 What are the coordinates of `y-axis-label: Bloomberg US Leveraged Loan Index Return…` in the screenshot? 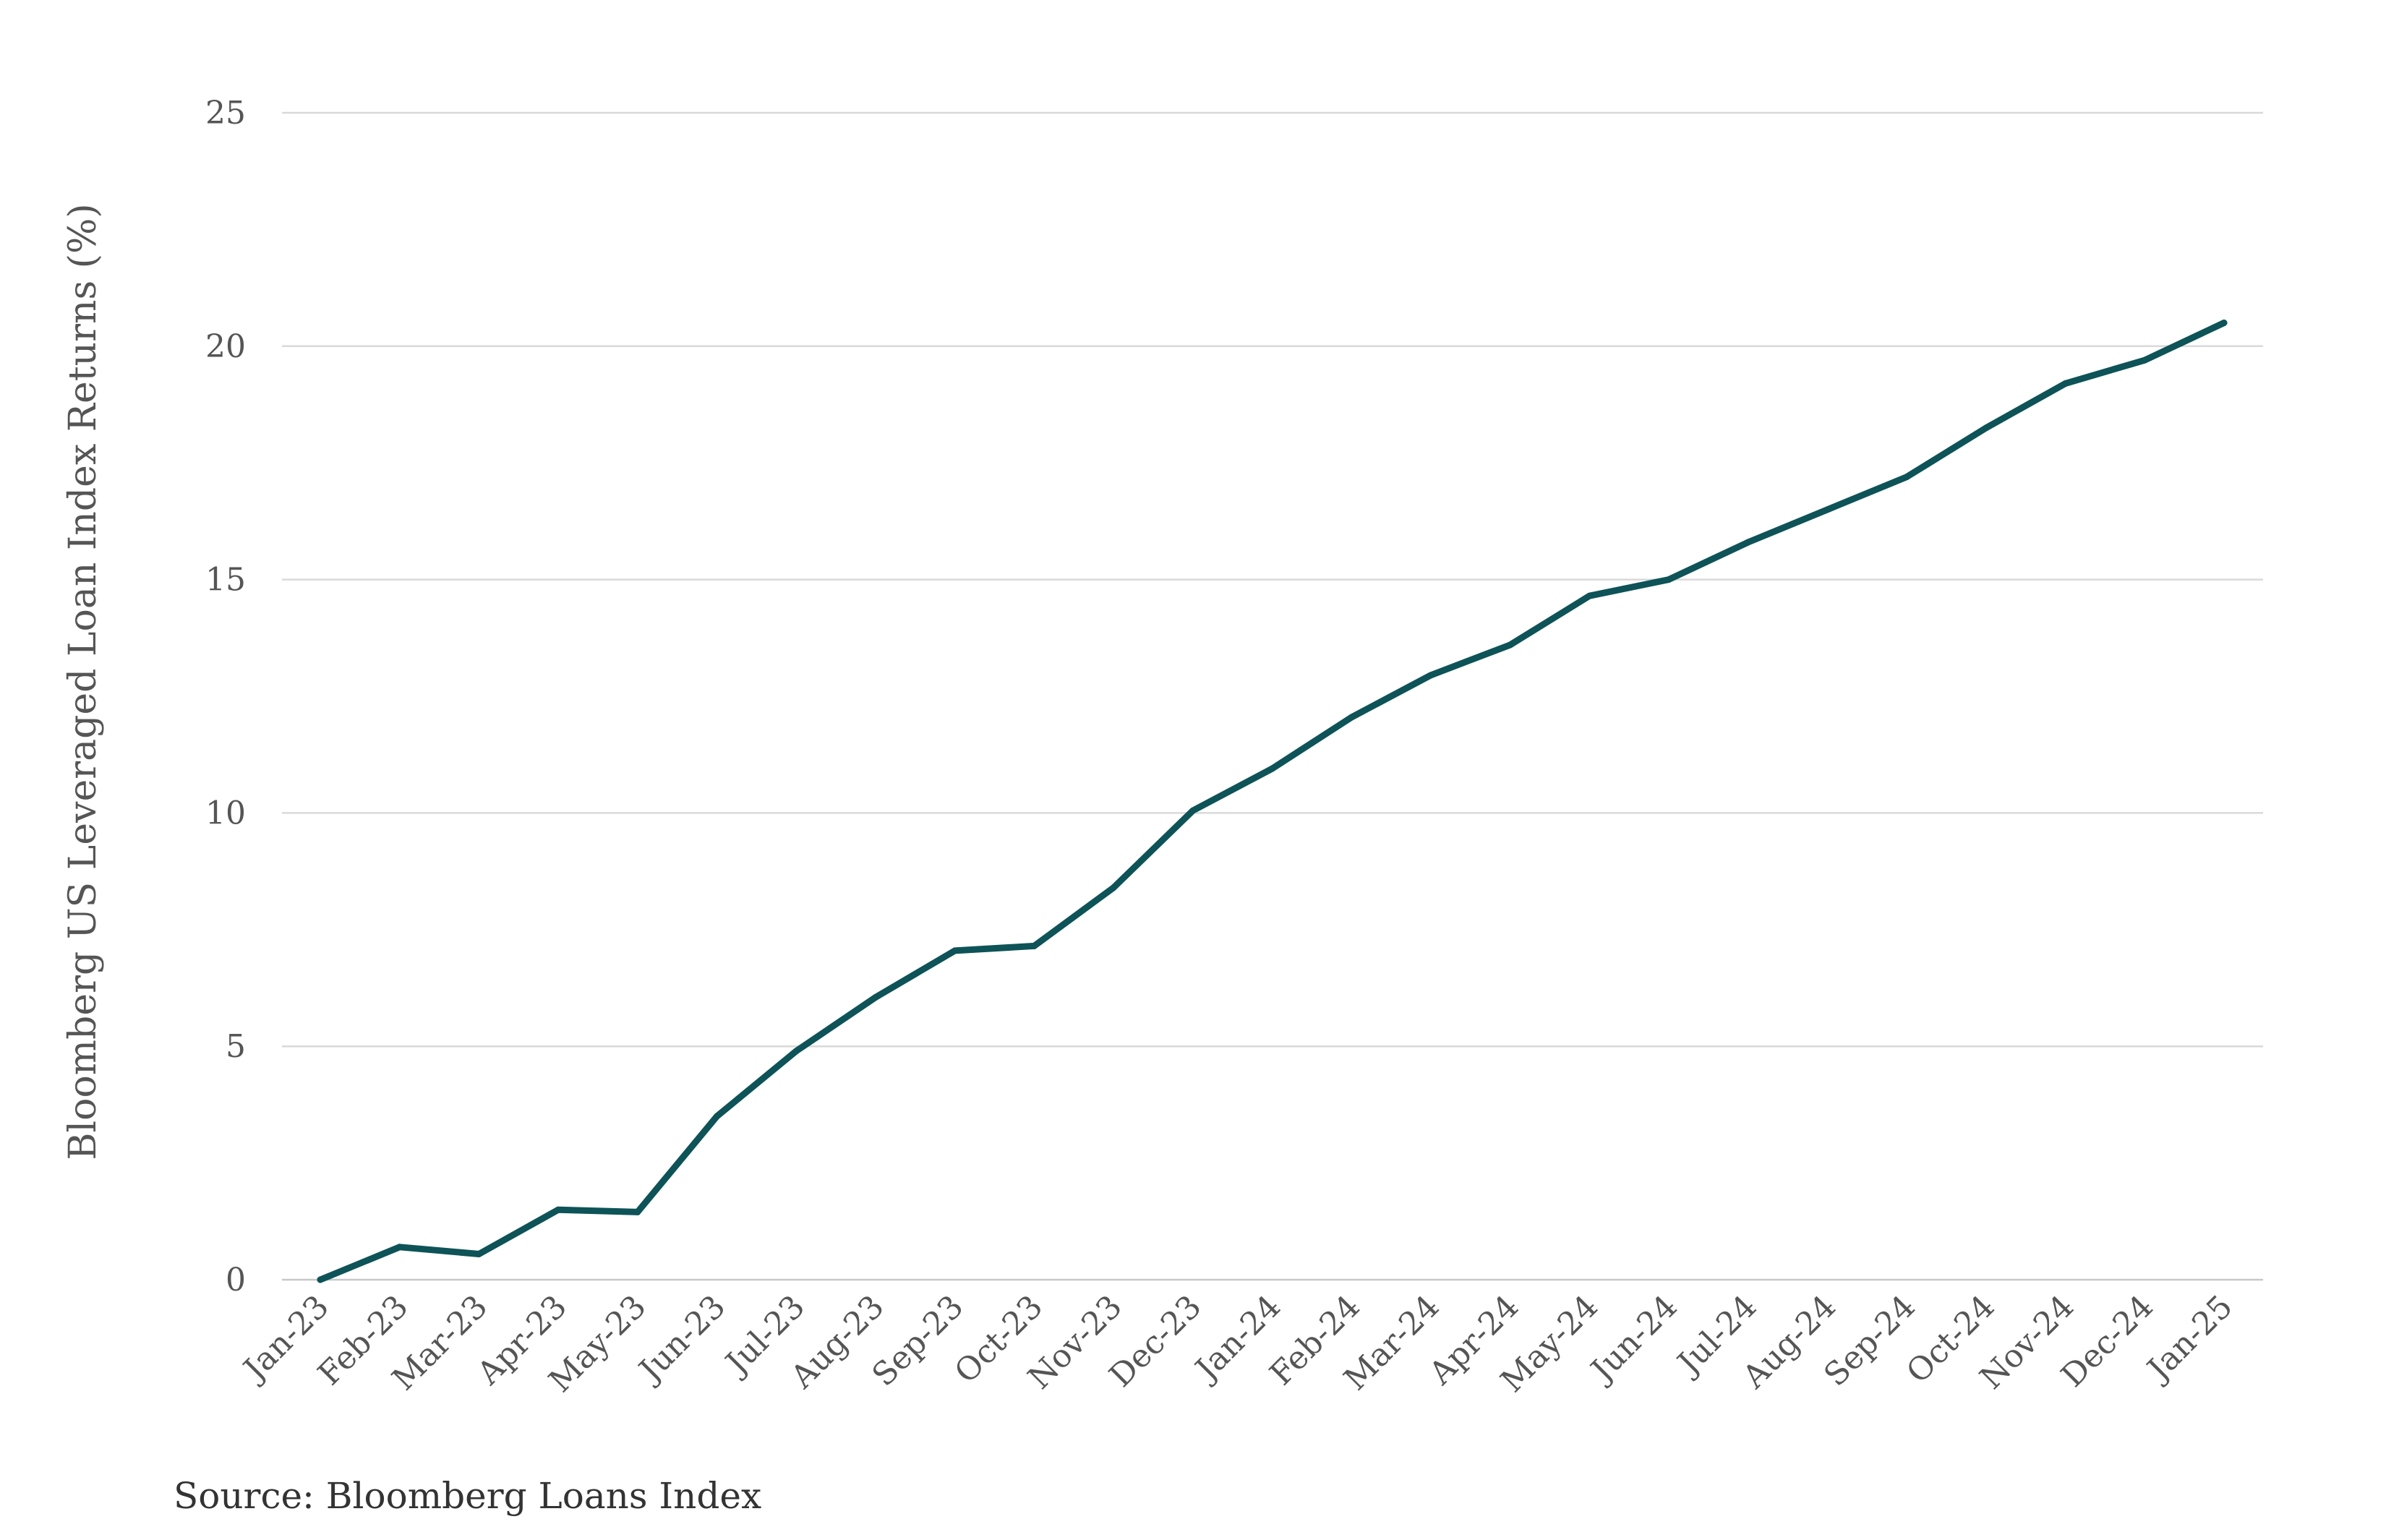 It's located at (83, 681).